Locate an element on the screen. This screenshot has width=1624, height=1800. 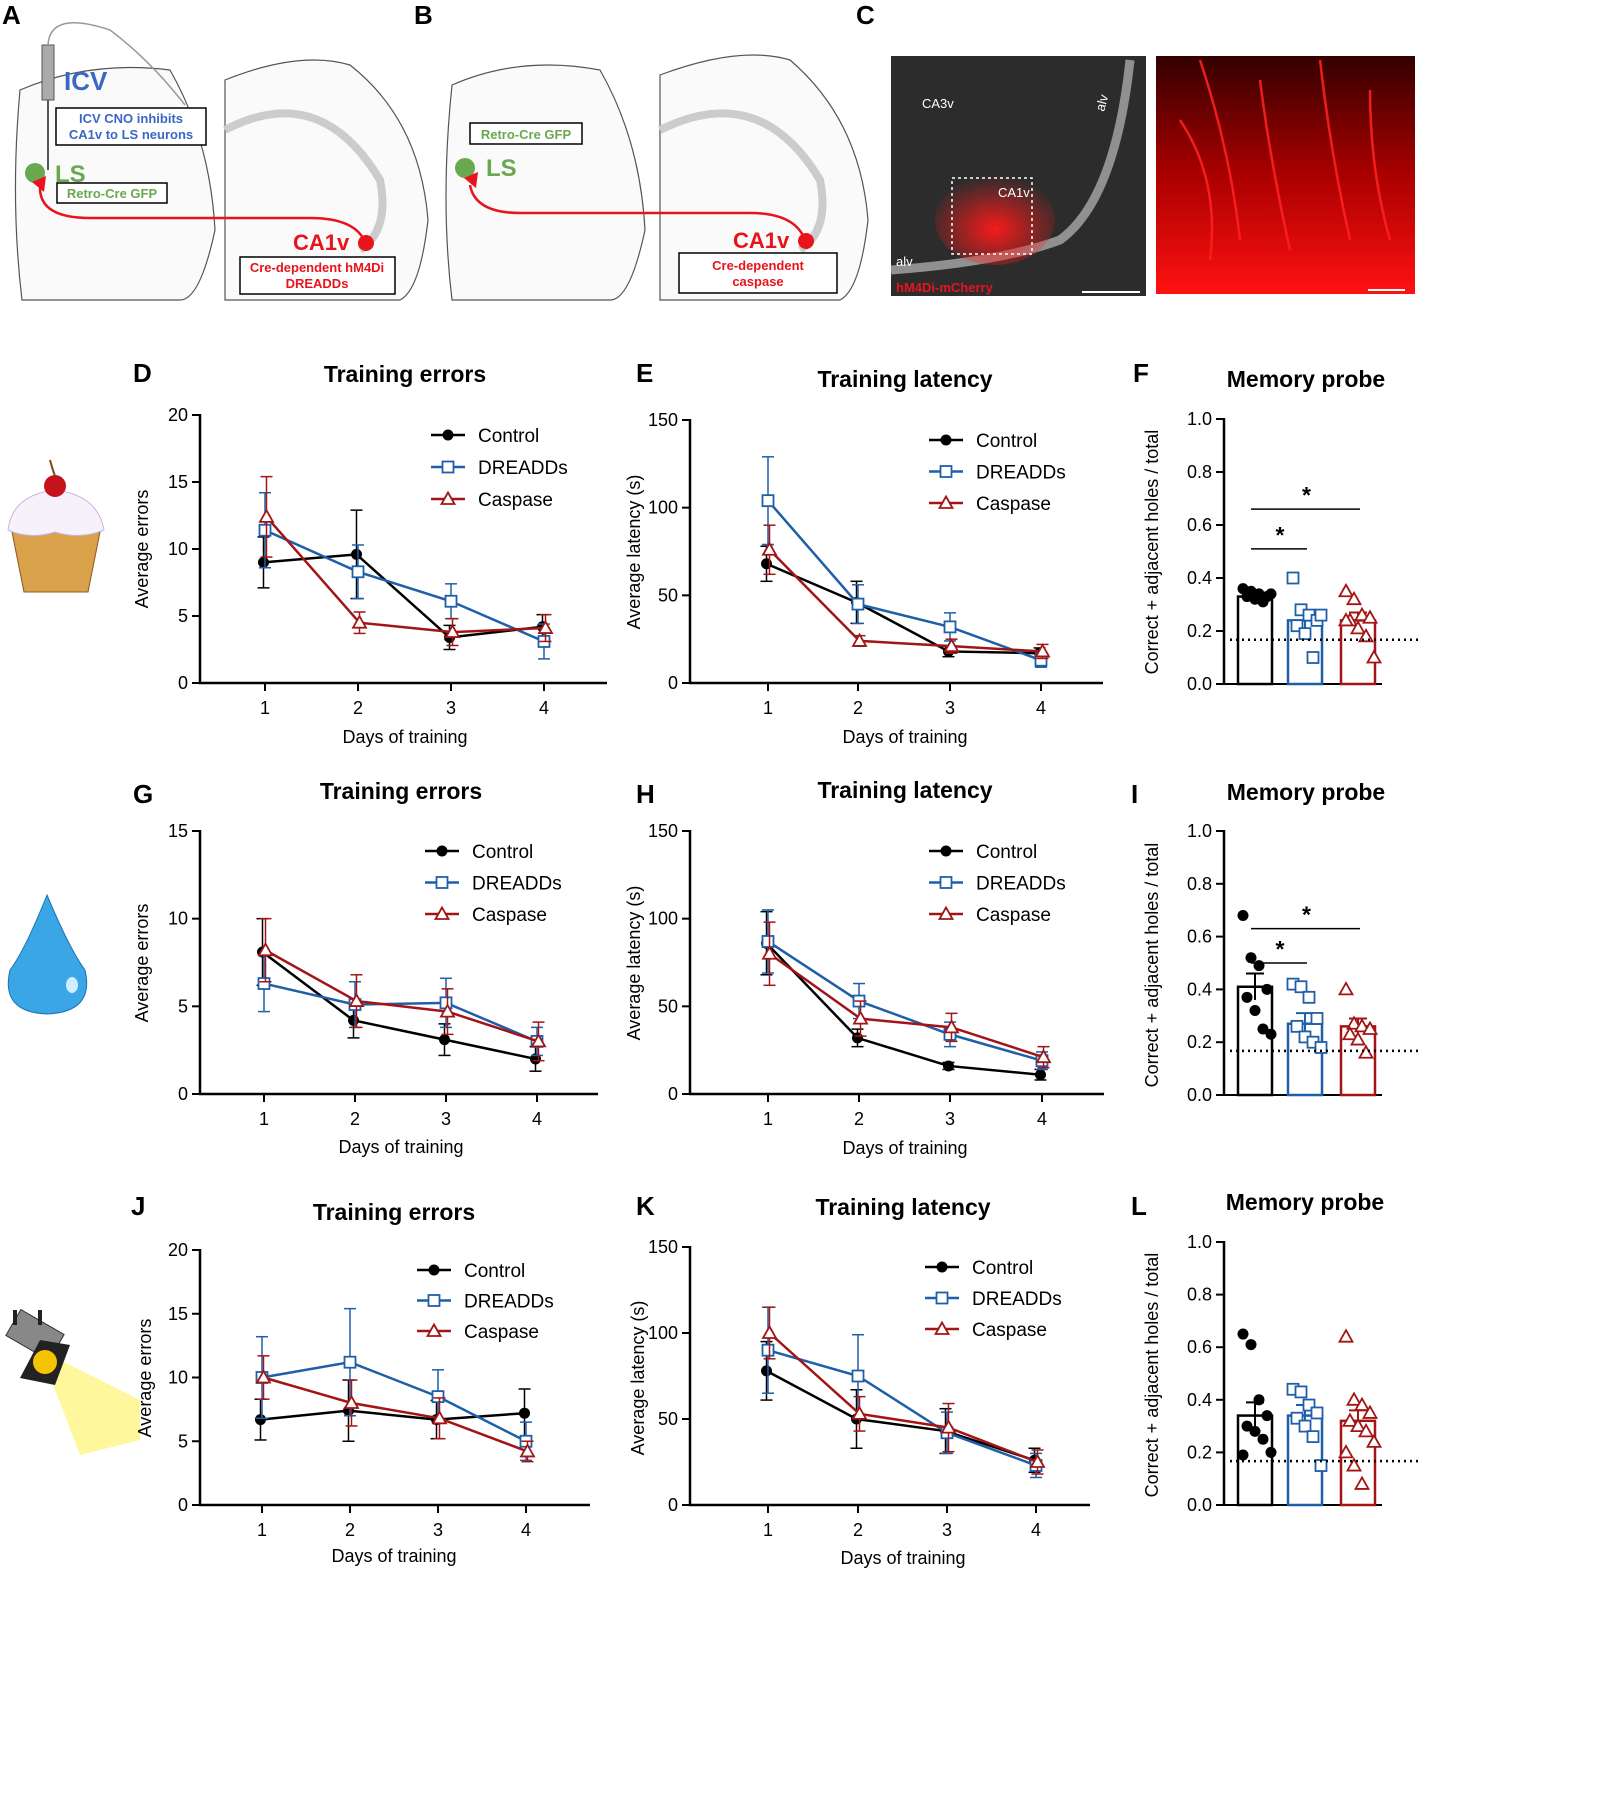
y-tick-label: 0 is located at coordinates (183, 1505).